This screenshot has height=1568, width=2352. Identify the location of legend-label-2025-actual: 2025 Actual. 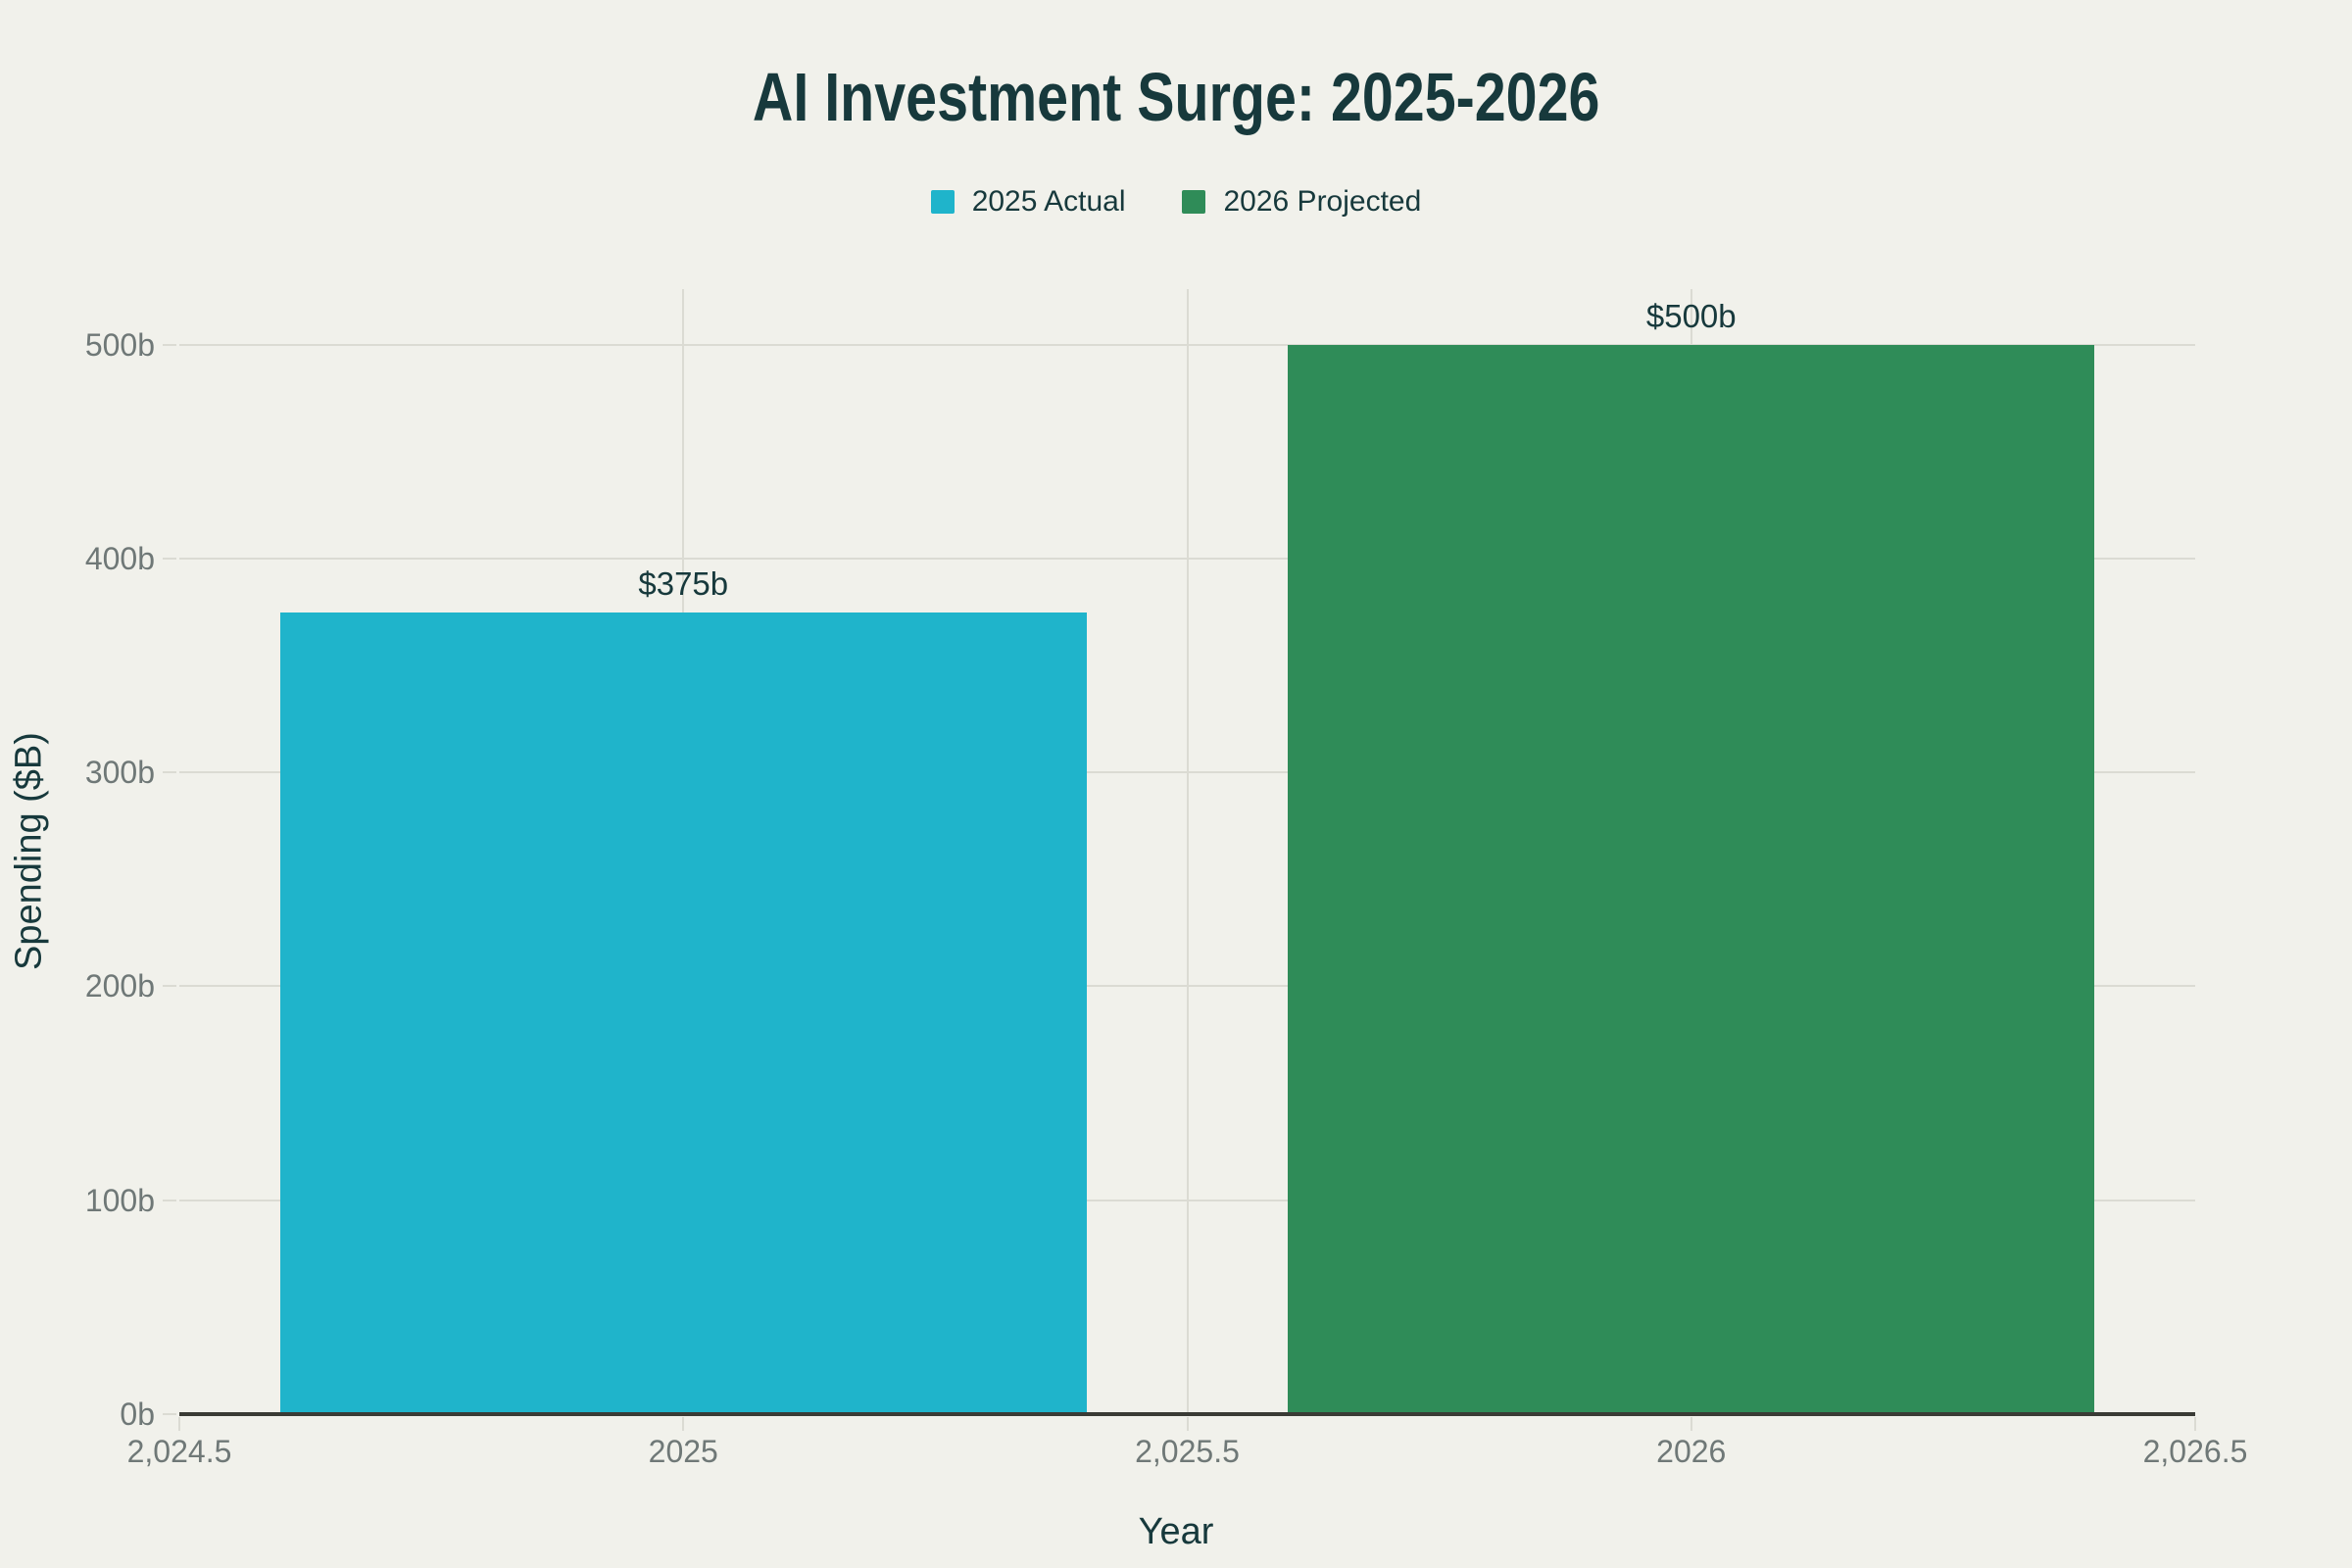
(1048, 201).